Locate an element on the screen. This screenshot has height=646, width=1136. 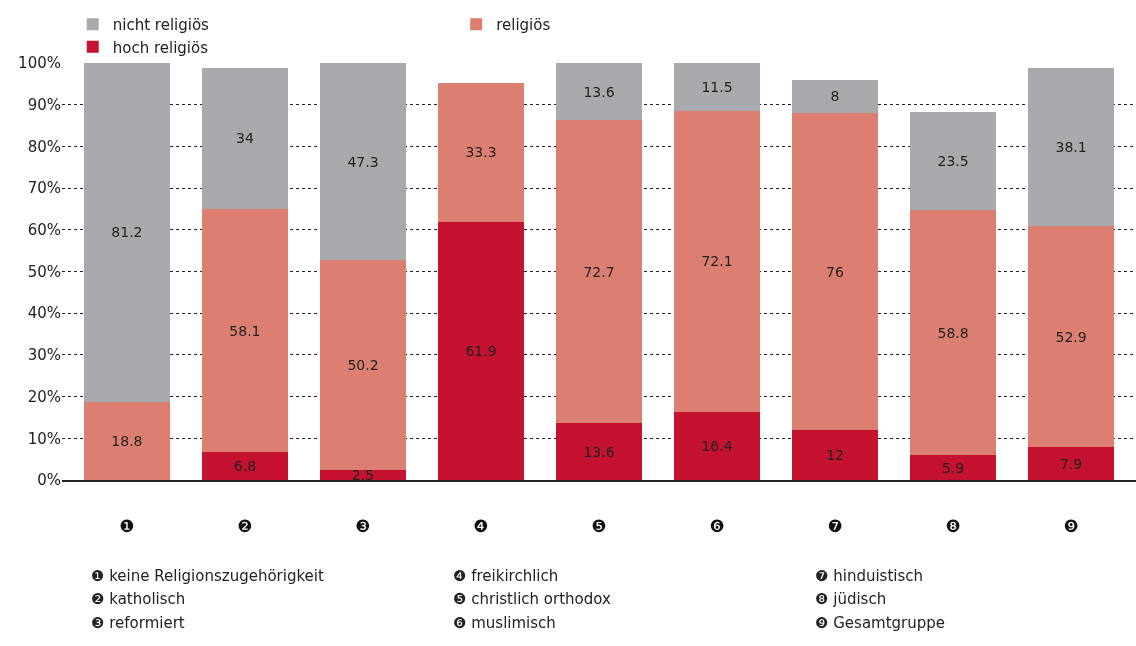
data-label: 72.7 is located at coordinates (599, 271).